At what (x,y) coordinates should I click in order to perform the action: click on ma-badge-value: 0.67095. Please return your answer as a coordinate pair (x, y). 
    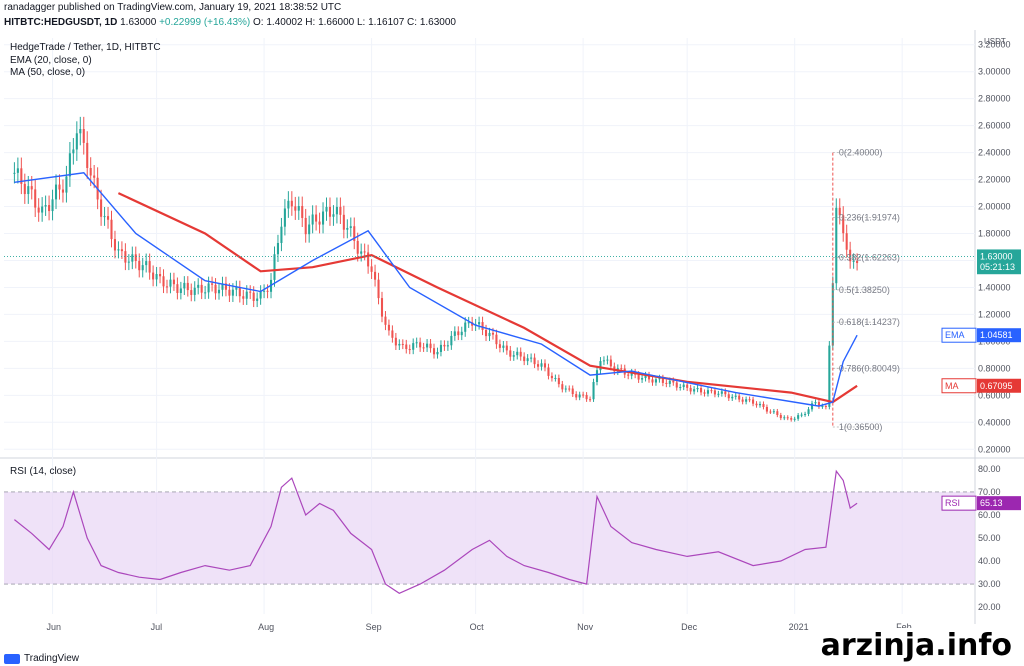
    Looking at the image, I should click on (996, 386).